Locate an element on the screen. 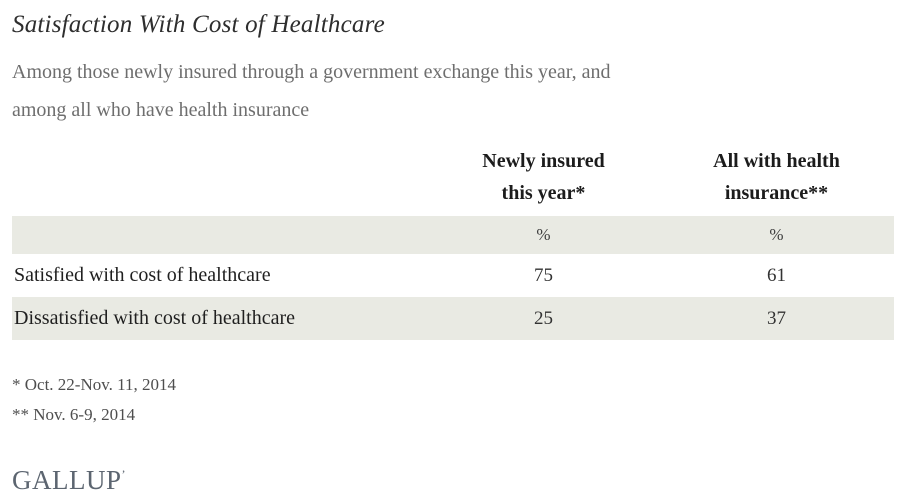 Image resolution: width=908 pixels, height=500 pixels. page-title: Satisfaction With Cost of Healthcare is located at coordinates (198, 24).